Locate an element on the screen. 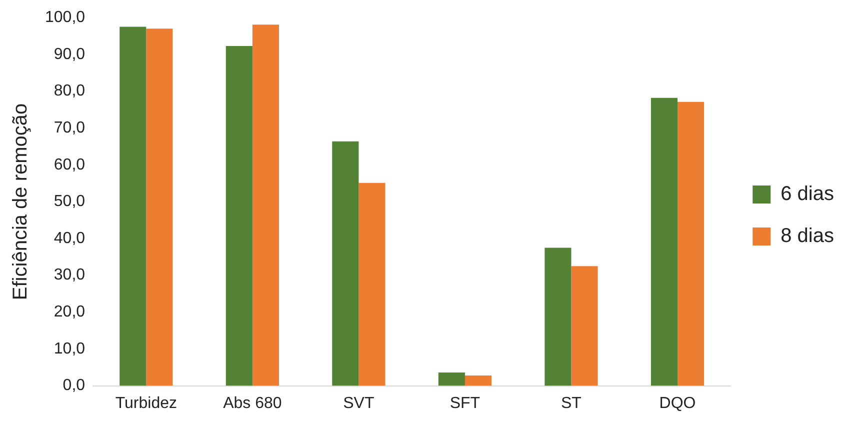 The height and width of the screenshot is (426, 854). y-tick-label: 70,0 is located at coordinates (70, 127).